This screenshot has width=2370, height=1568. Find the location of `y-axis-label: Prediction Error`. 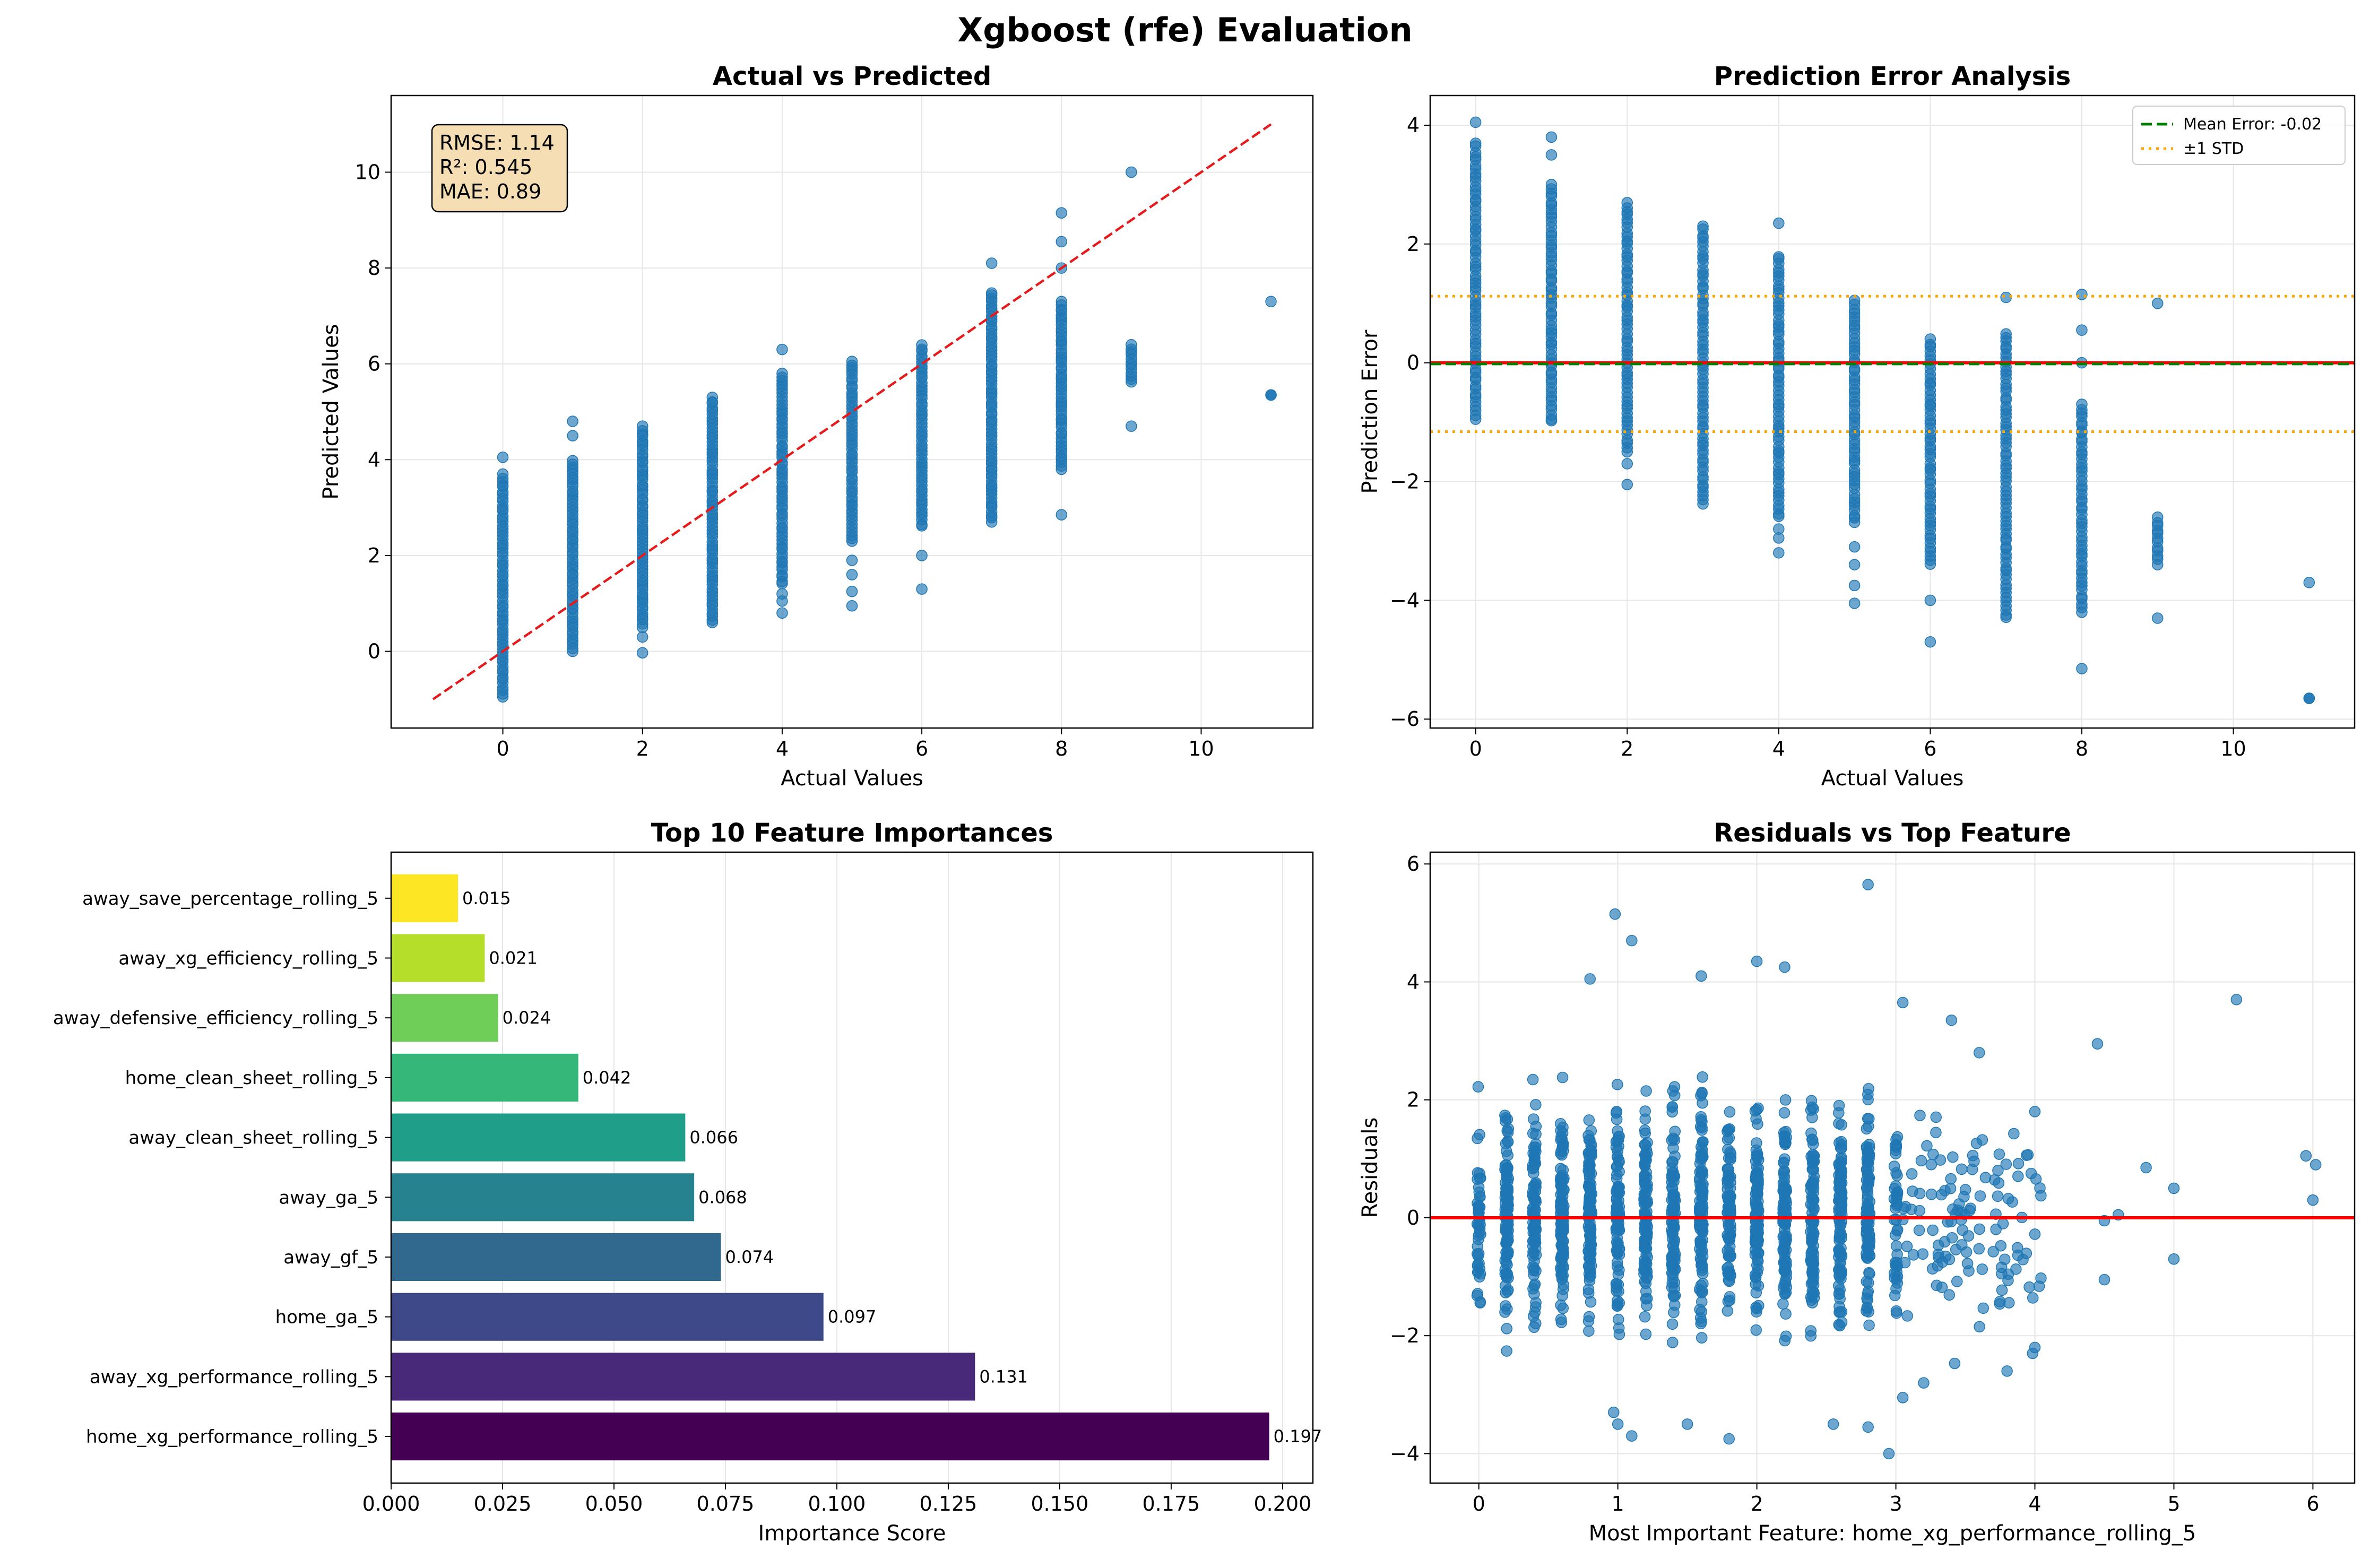

y-axis-label: Prediction Error is located at coordinates (1370, 411).